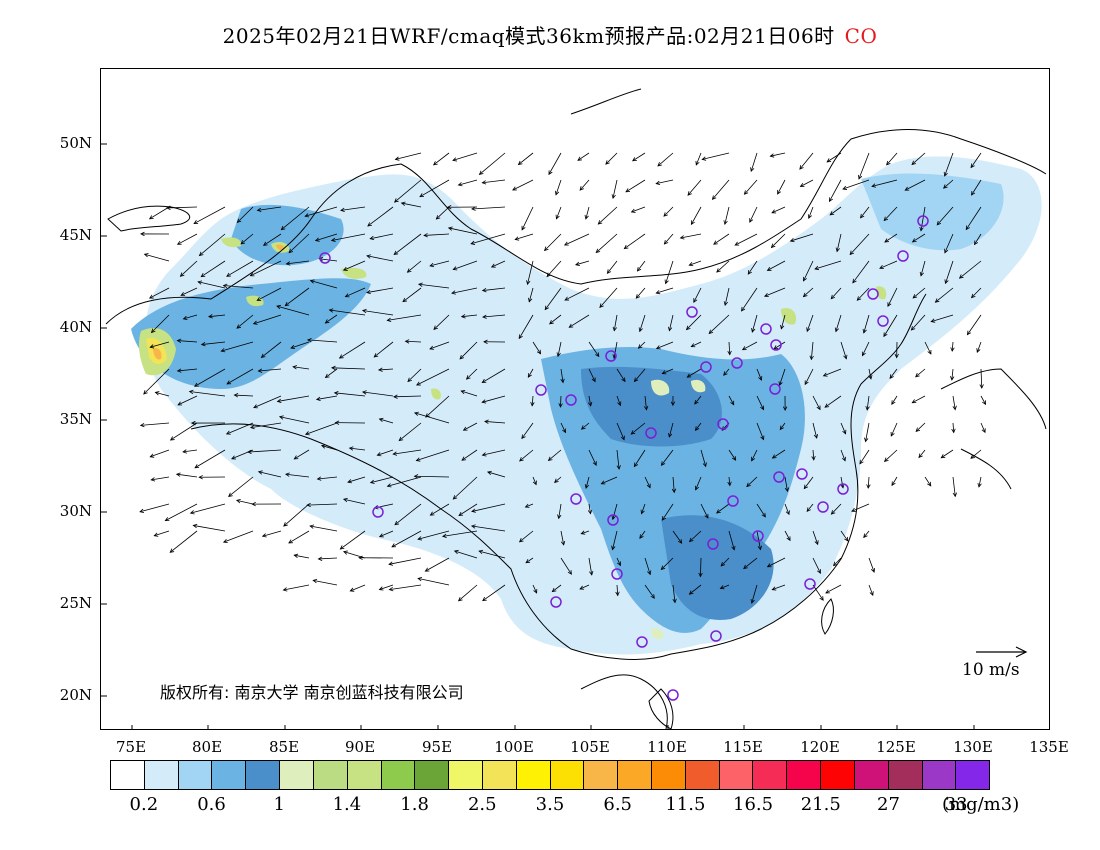 The height and width of the screenshot is (850, 1100). I want to click on lon-label: 90E, so click(360, 747).